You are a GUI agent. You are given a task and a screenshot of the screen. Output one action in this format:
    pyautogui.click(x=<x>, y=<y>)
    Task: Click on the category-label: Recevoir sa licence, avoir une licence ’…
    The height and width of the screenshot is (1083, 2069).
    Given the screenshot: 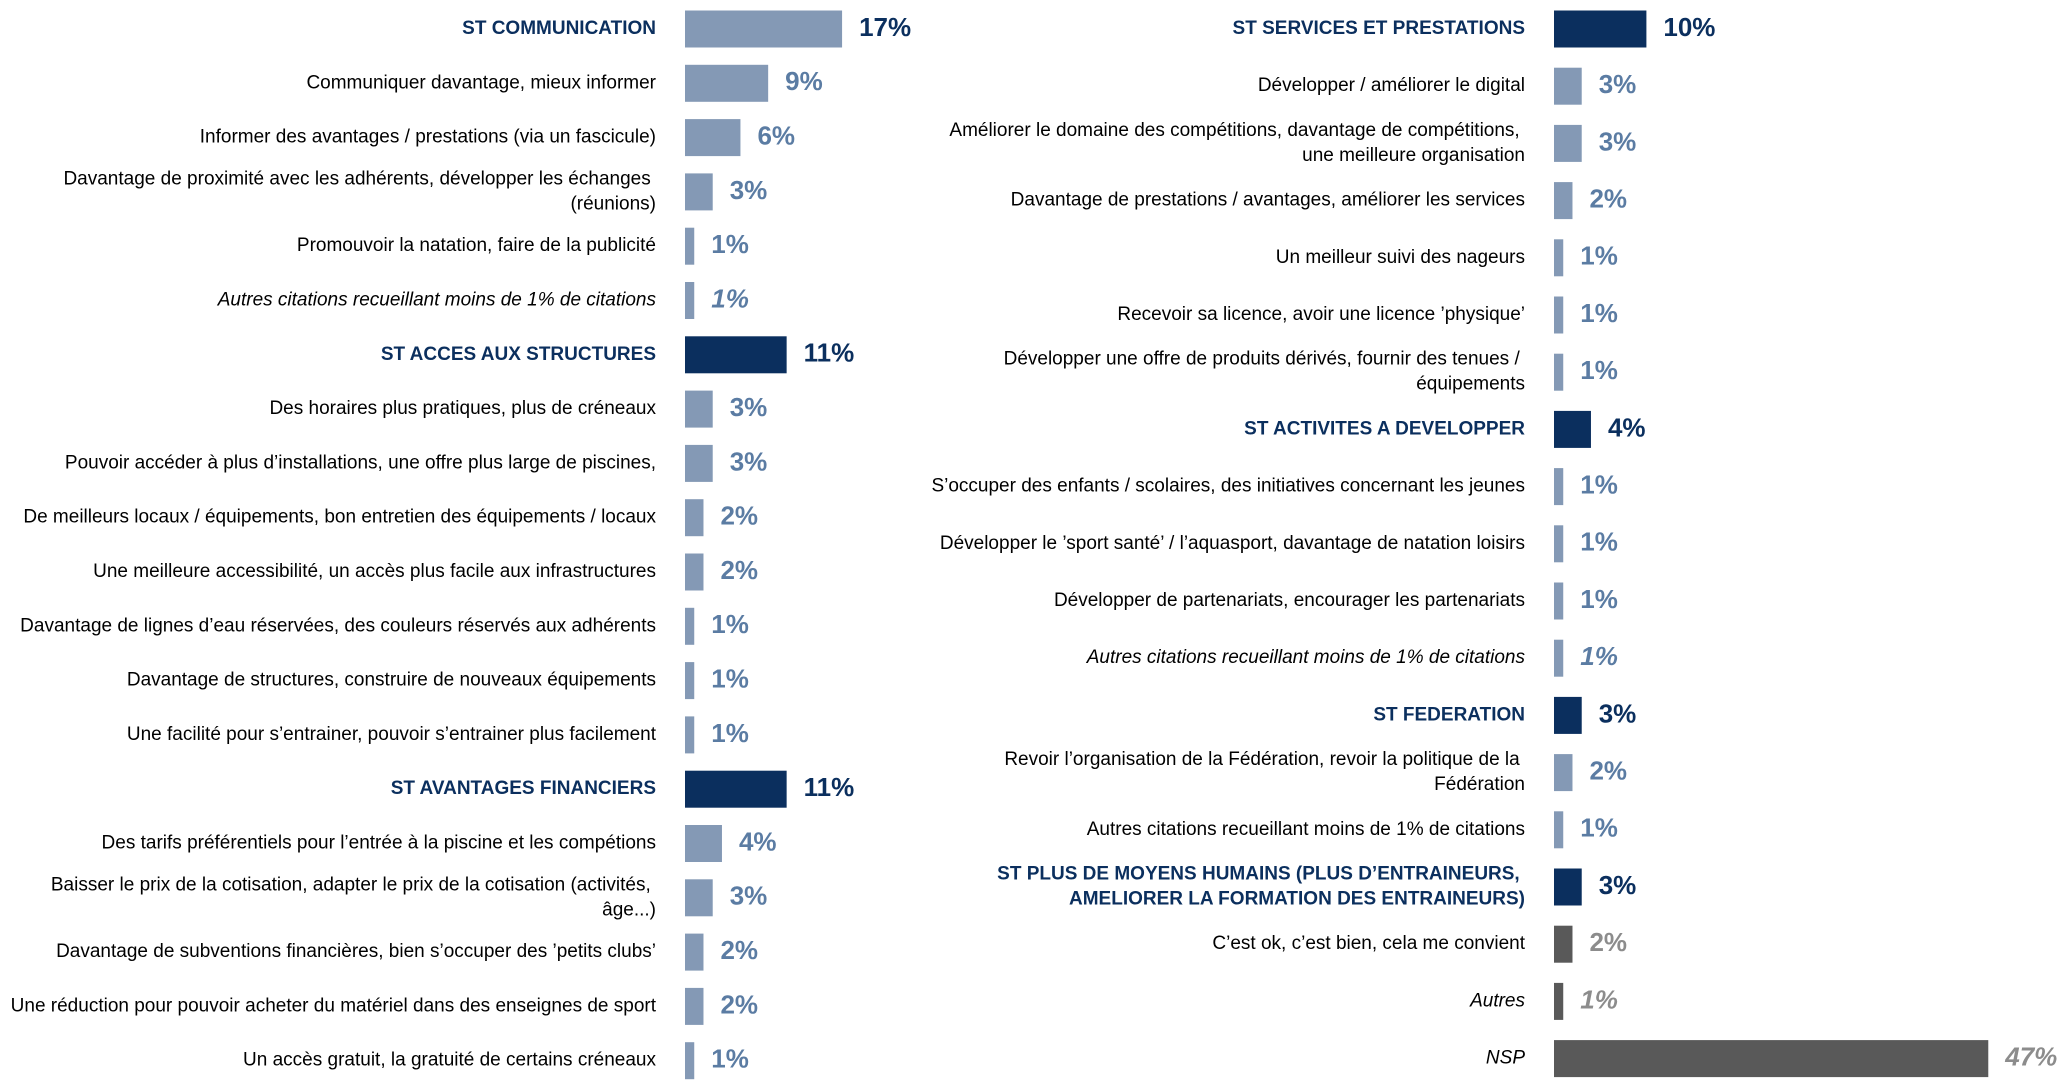 What is the action you would take?
    pyautogui.click(x=1321, y=314)
    